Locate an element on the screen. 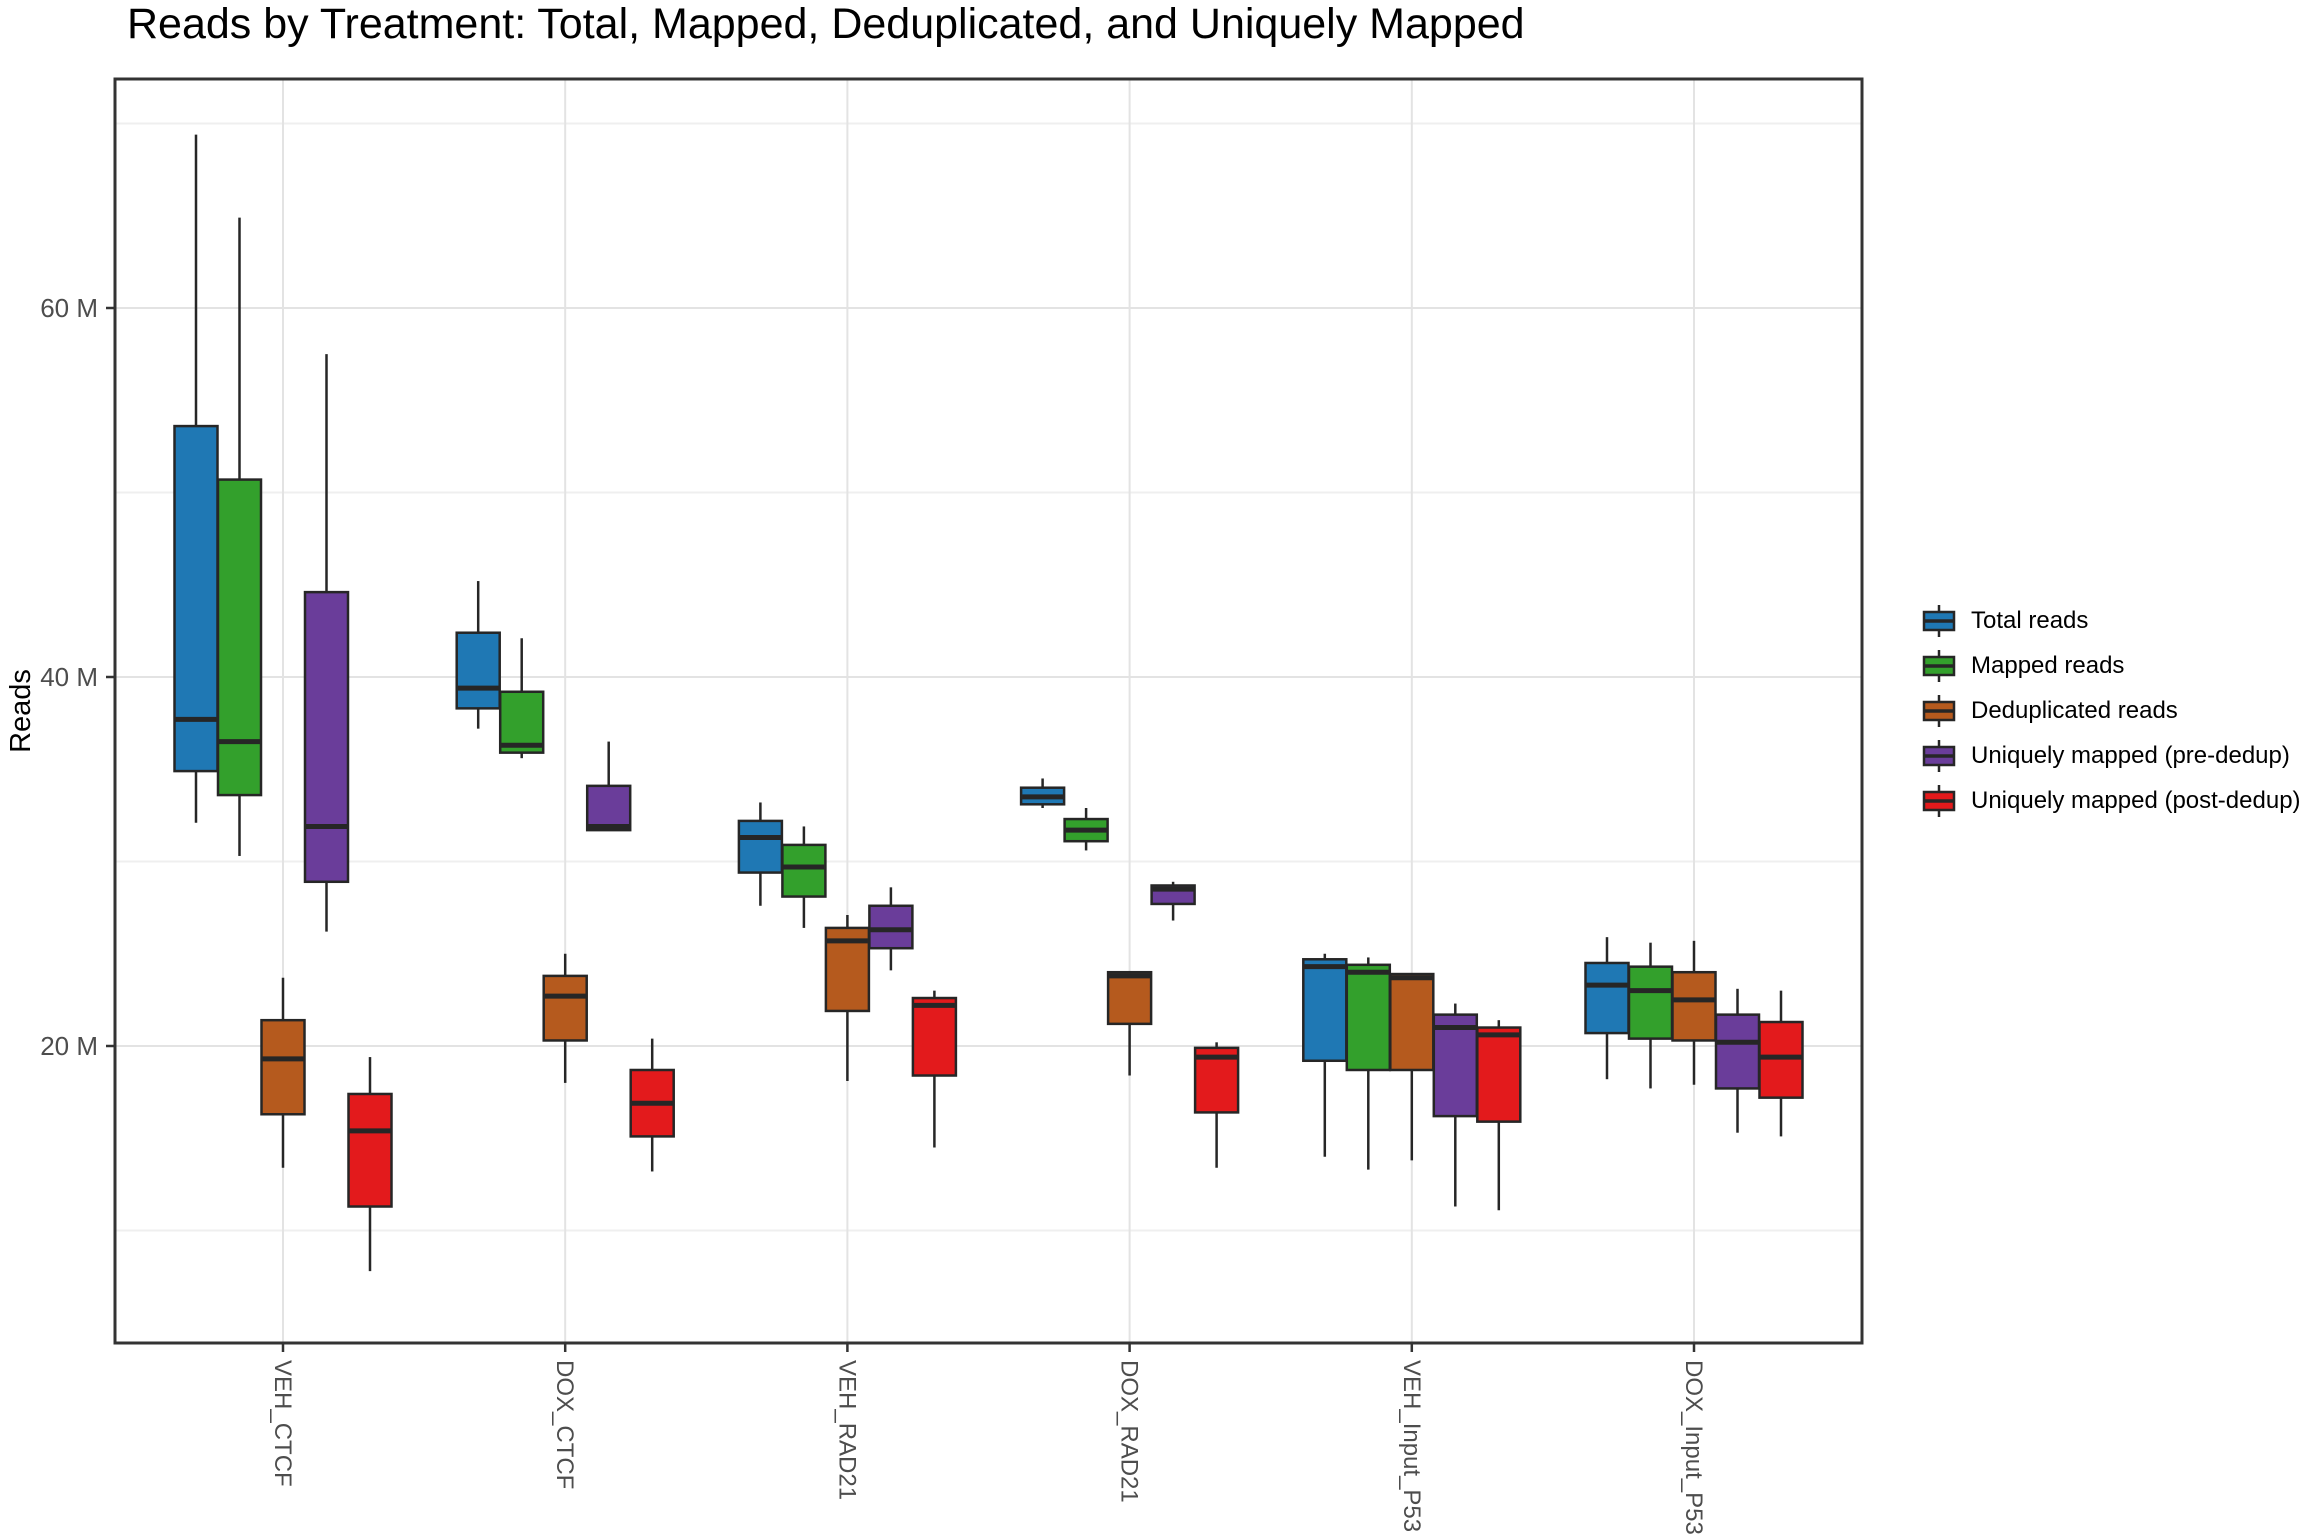  box-deduplicated-reads-veh-ctcf is located at coordinates (283, 1072).